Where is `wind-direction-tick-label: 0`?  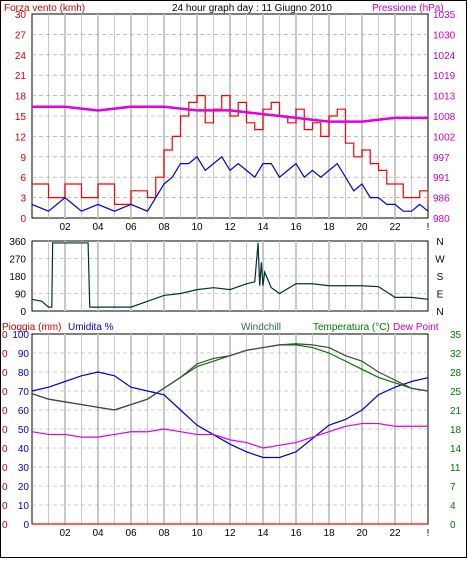
wind-direction-tick-label: 0 is located at coordinates (23, 312).